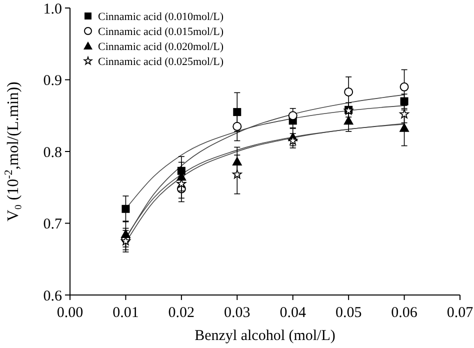 The height and width of the screenshot is (348, 474). I want to click on x-tick-label: 0.05, so click(348, 313).